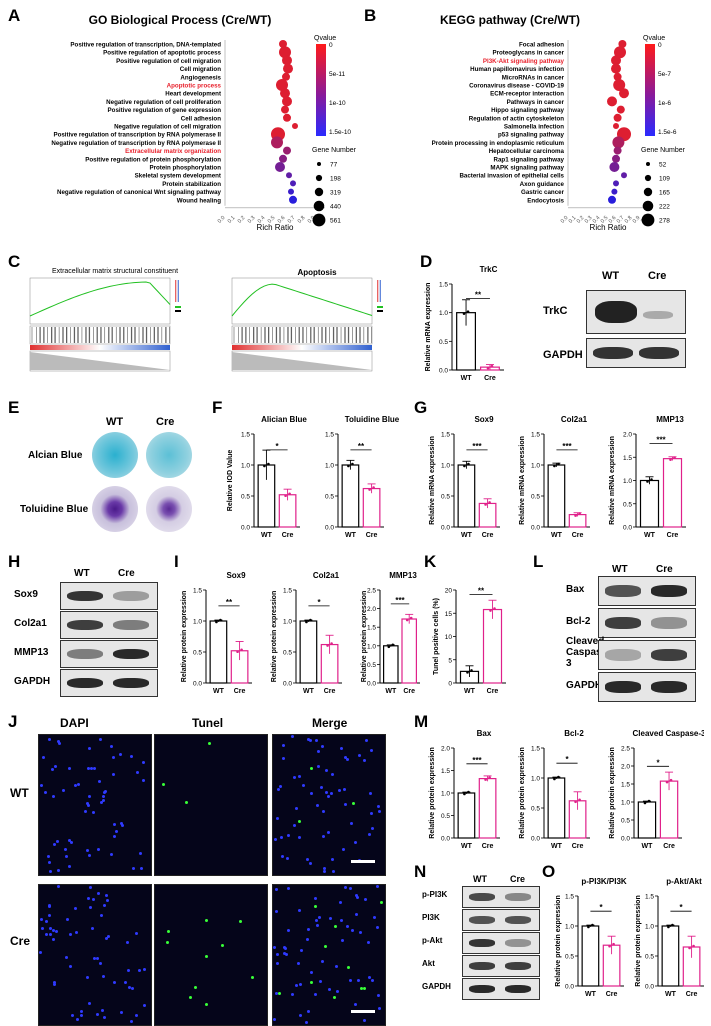 The width and height of the screenshot is (711, 1026). What do you see at coordinates (431, 917) in the screenshot?
I see `blot-row-label: PI3K` at bounding box center [431, 917].